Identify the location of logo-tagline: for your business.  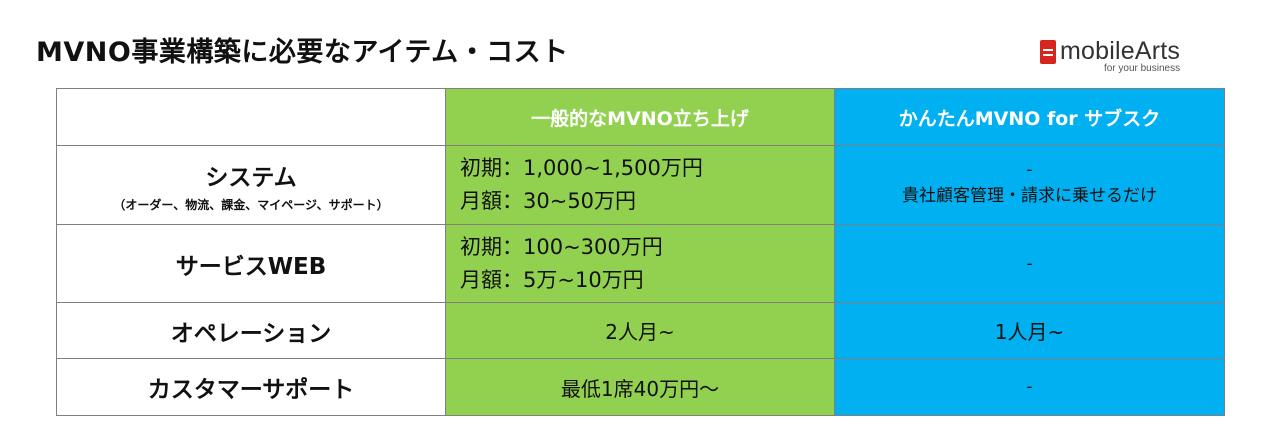
(1142, 68).